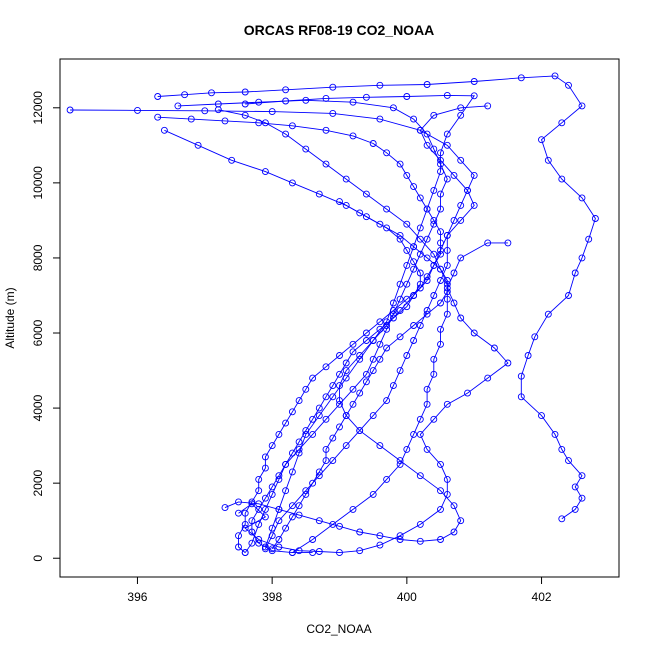  I want to click on y-tick-label: 10000, so click(38, 183).